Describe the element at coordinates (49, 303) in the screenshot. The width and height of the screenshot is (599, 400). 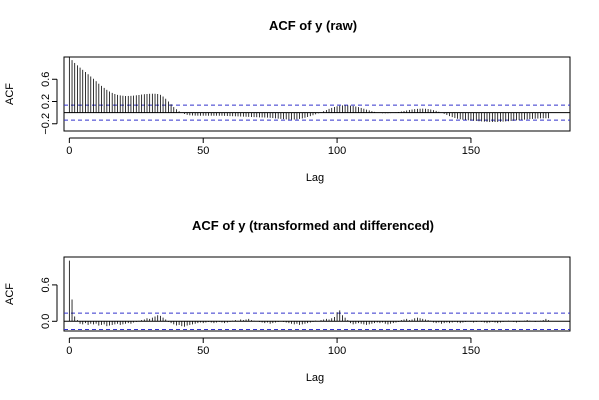
I see `y-axis: 0.0 0.6` at that location.